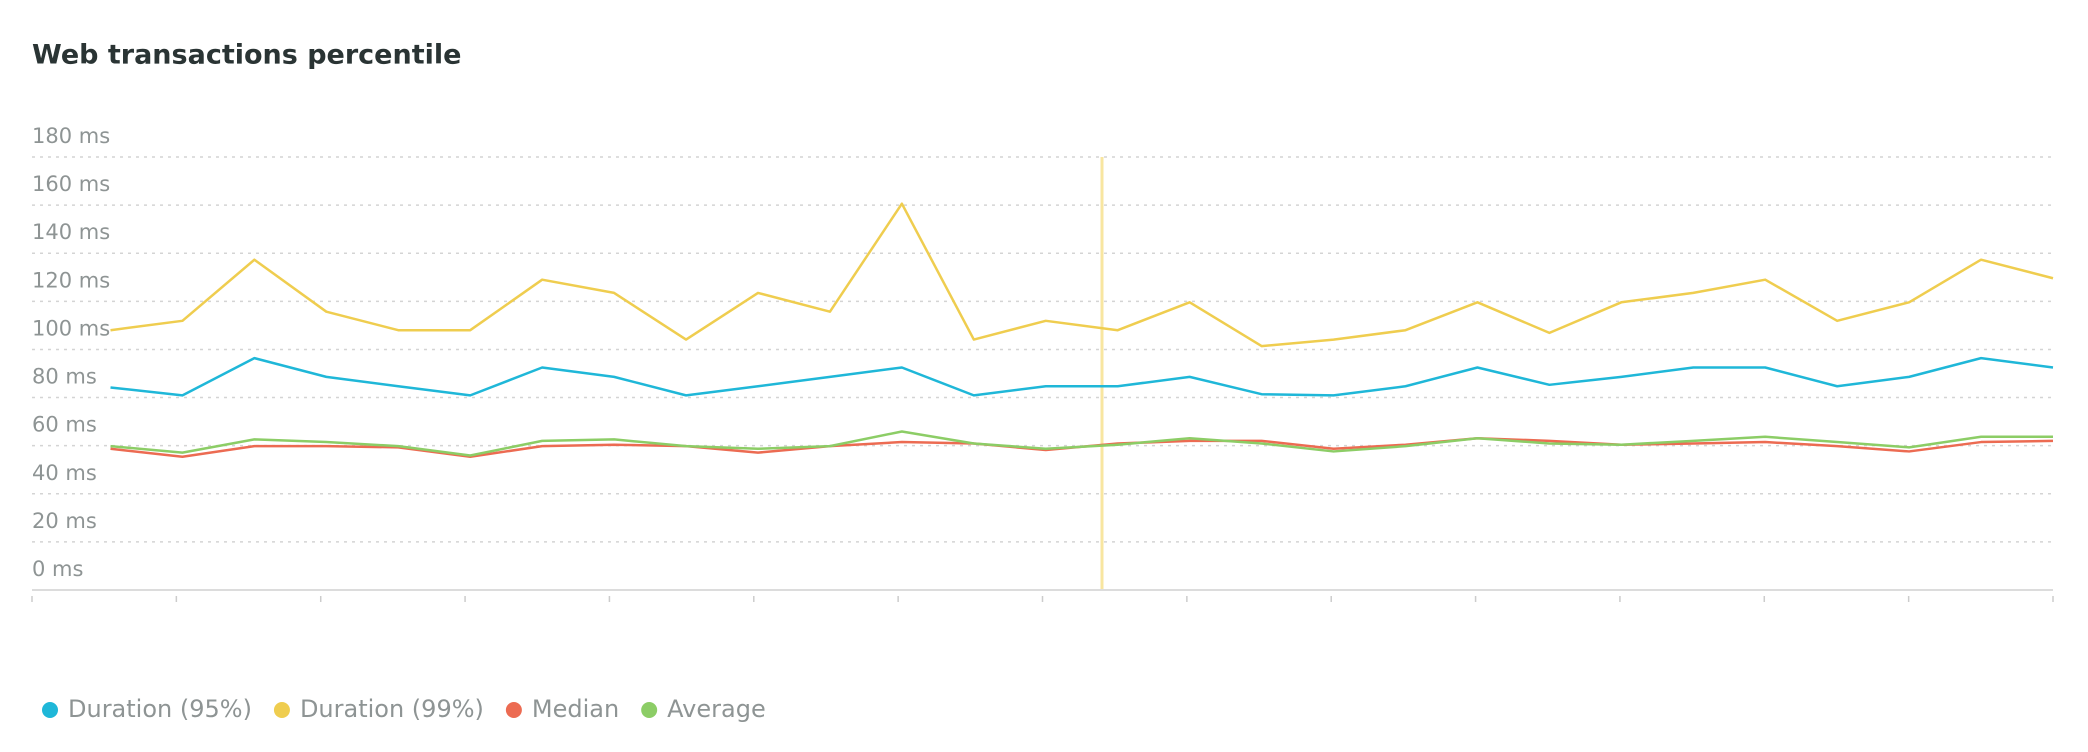  Describe the element at coordinates (71, 136) in the screenshot. I see `y-tick-label: 180 ms` at that location.